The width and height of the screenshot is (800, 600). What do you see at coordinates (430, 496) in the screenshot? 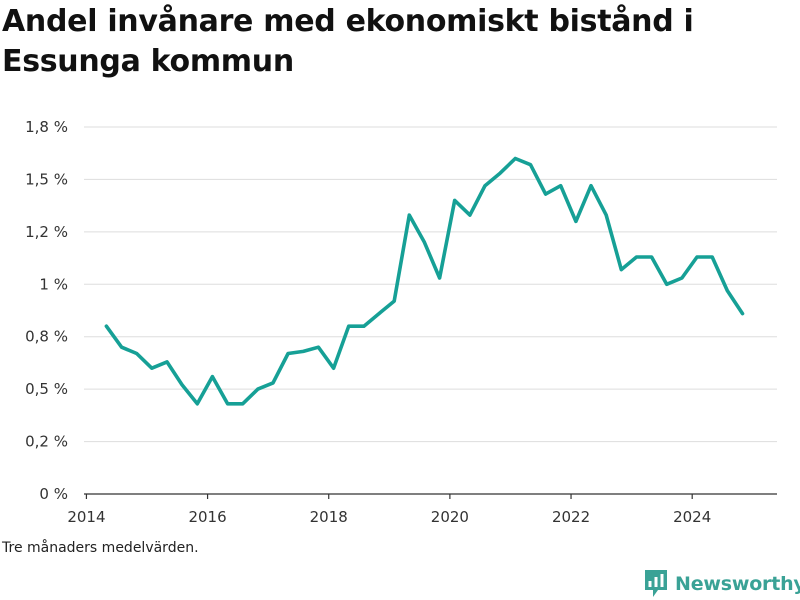
I see `x-axis` at bounding box center [430, 496].